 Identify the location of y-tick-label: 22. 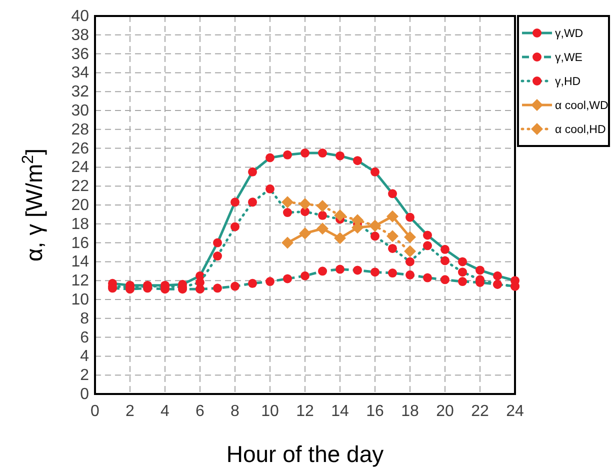
(80, 187).